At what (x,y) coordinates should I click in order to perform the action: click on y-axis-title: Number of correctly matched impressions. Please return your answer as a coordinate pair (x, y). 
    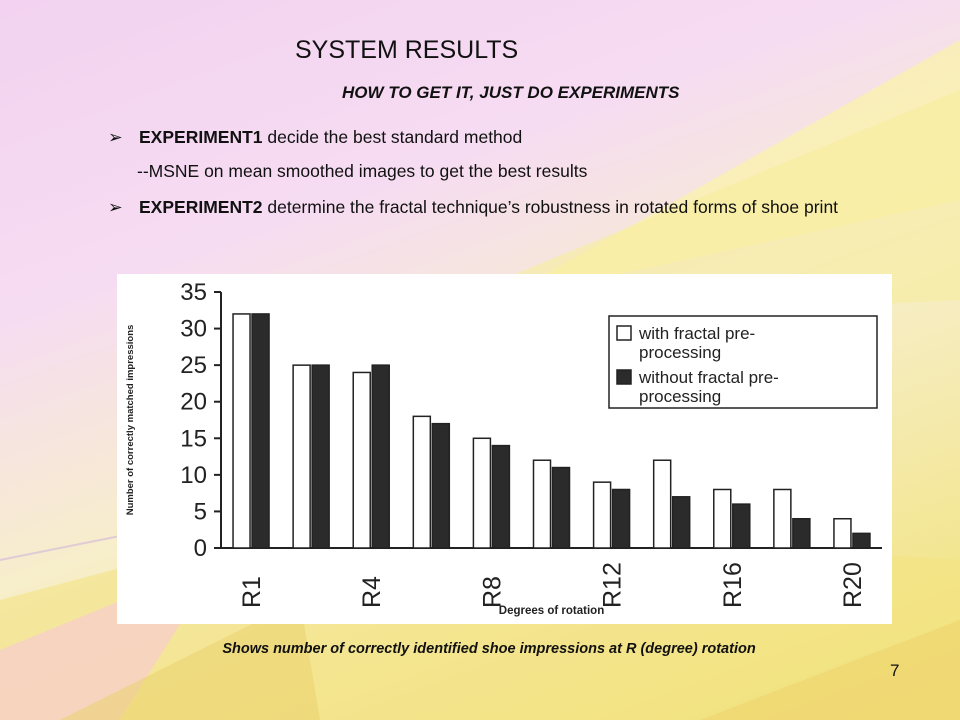
    Looking at the image, I should click on (130, 420).